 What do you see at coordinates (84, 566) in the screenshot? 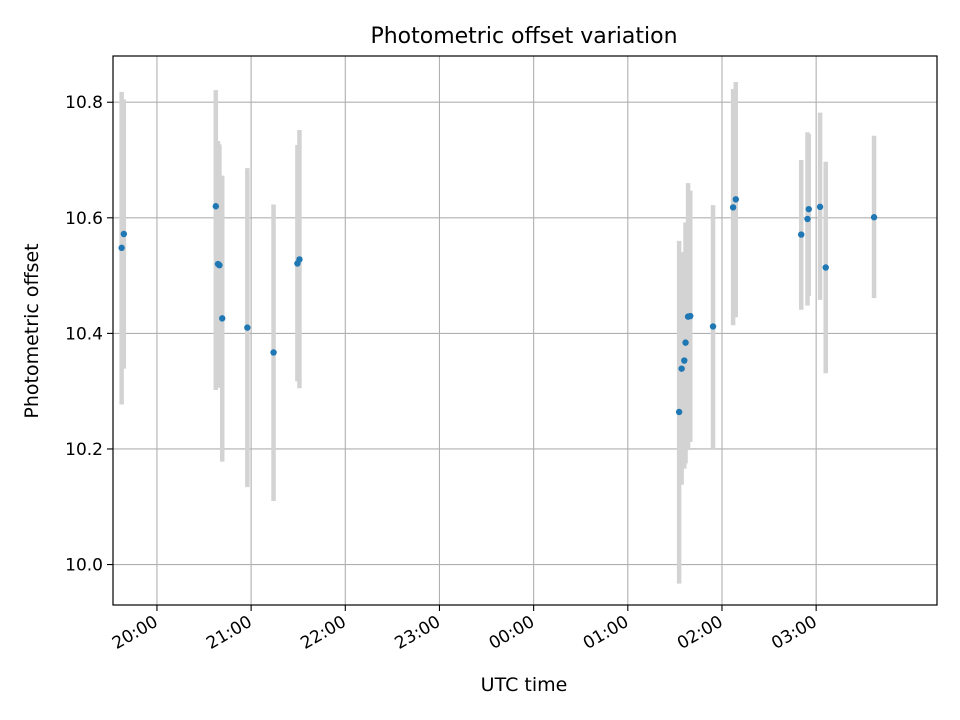
I see `y-tick-label: 10.0` at bounding box center [84, 566].